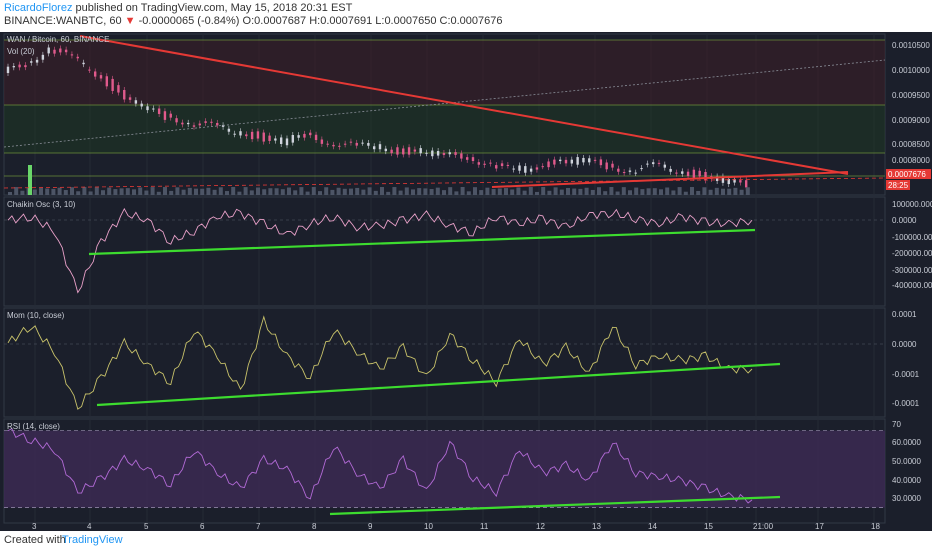 The width and height of the screenshot is (932, 550). What do you see at coordinates (912, 285) in the screenshot?
I see `indicator-tick: -400000.0000` at bounding box center [912, 285].